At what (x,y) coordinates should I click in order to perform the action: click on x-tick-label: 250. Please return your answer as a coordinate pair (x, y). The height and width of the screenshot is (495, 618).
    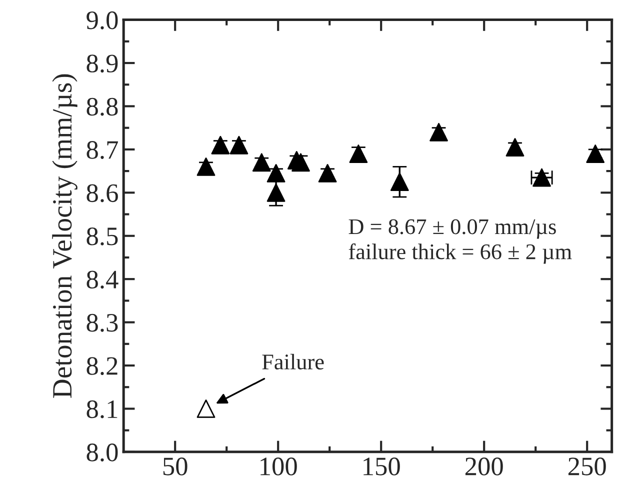
    Looking at the image, I should click on (587, 467).